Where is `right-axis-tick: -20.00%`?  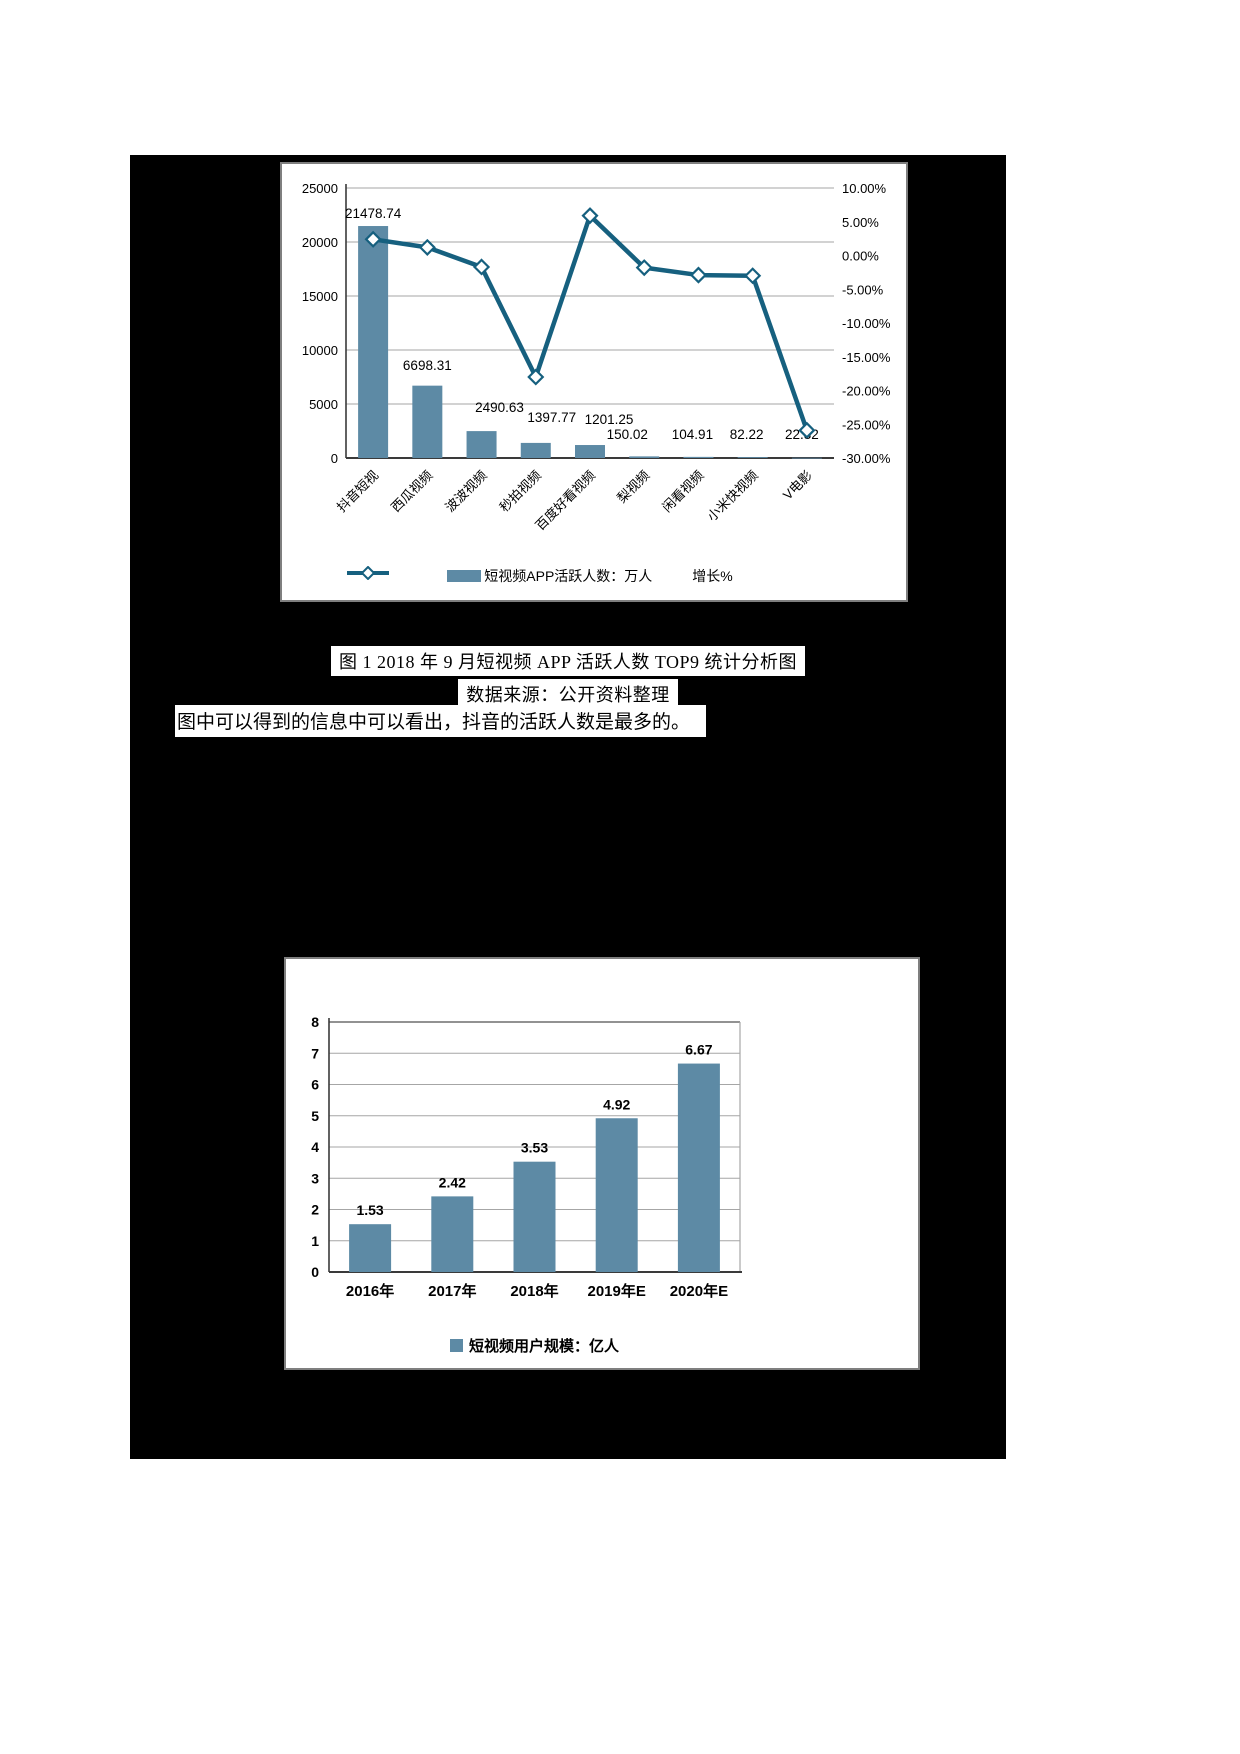 right-axis-tick: -20.00% is located at coordinates (866, 391).